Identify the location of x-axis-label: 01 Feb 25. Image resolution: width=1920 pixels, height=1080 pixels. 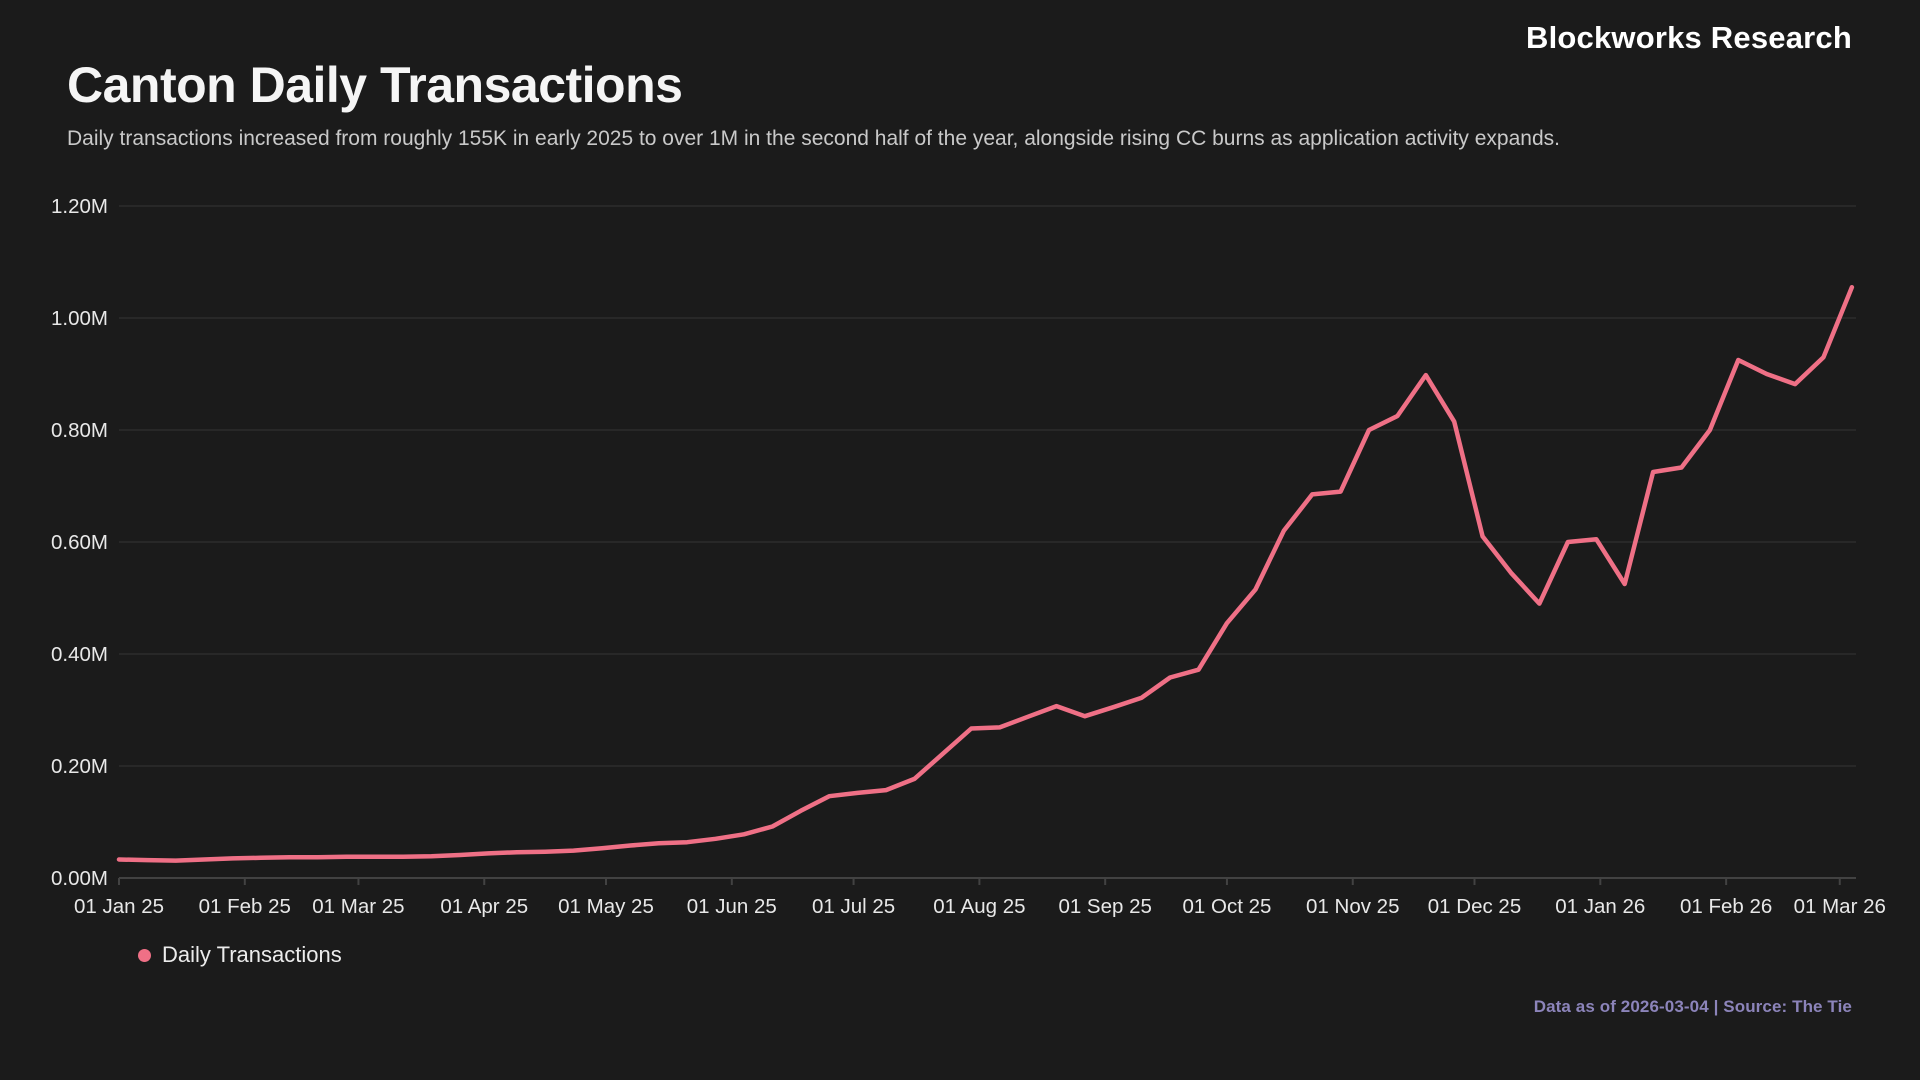
(245, 906).